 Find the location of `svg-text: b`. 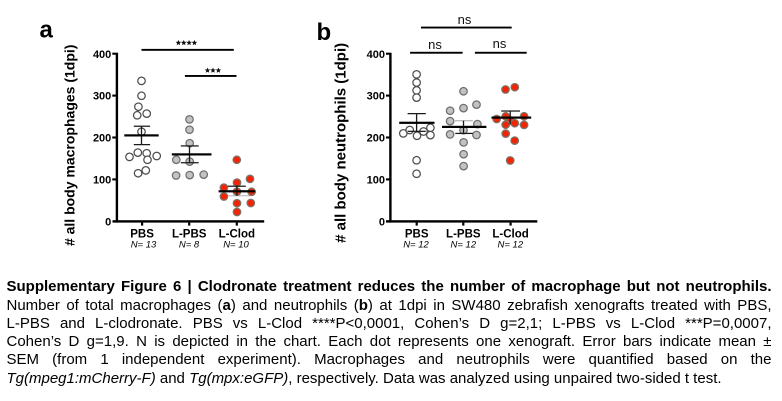

svg-text: b is located at coordinates (324, 32).